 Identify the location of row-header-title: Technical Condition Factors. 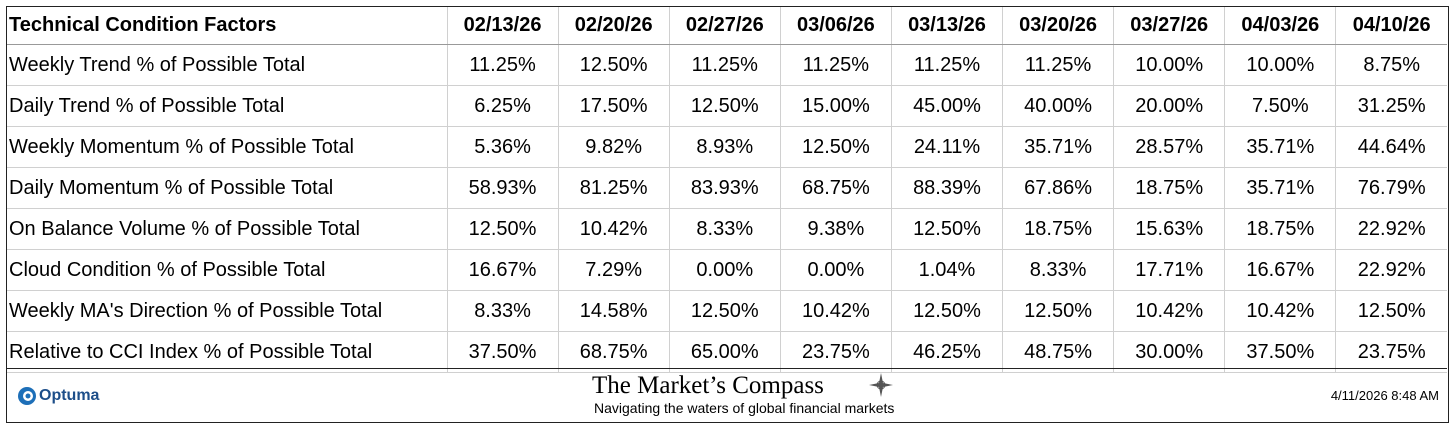
(227, 26).